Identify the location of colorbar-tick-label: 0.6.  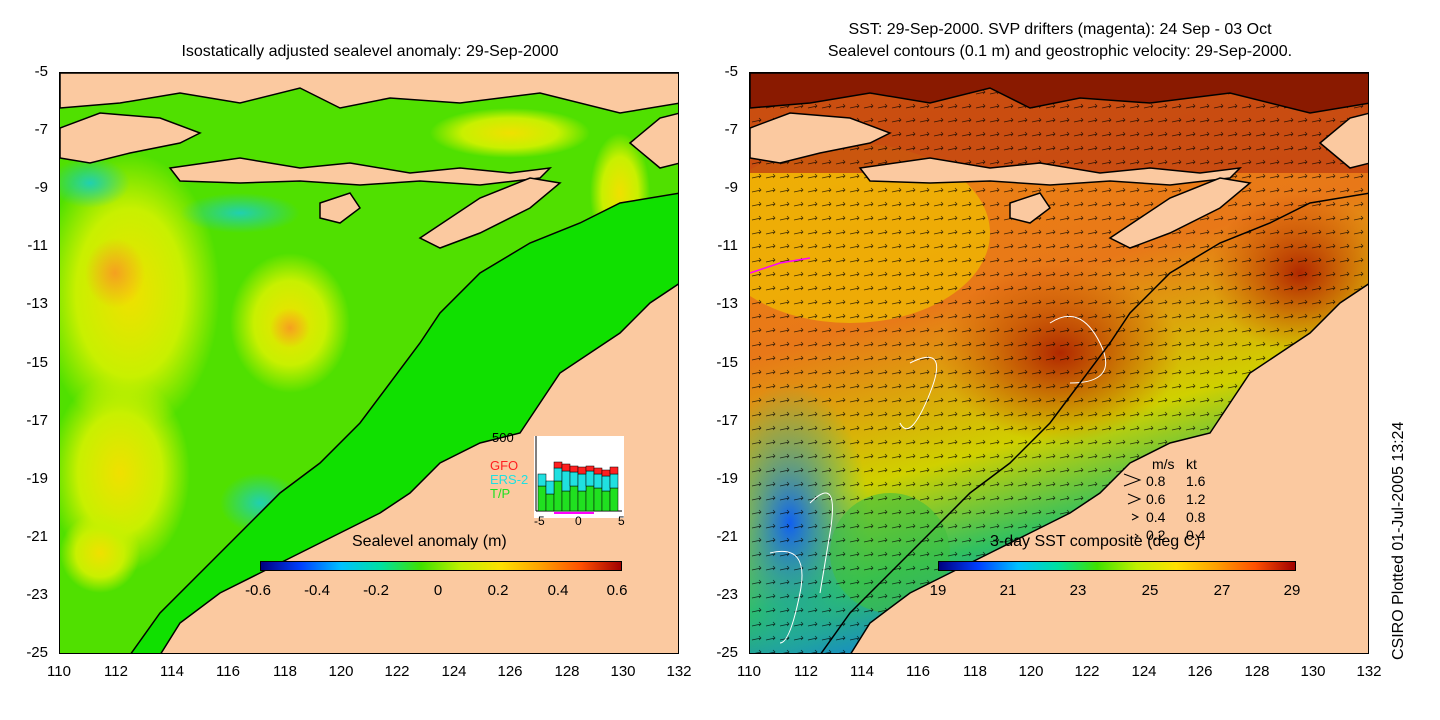
(617, 590).